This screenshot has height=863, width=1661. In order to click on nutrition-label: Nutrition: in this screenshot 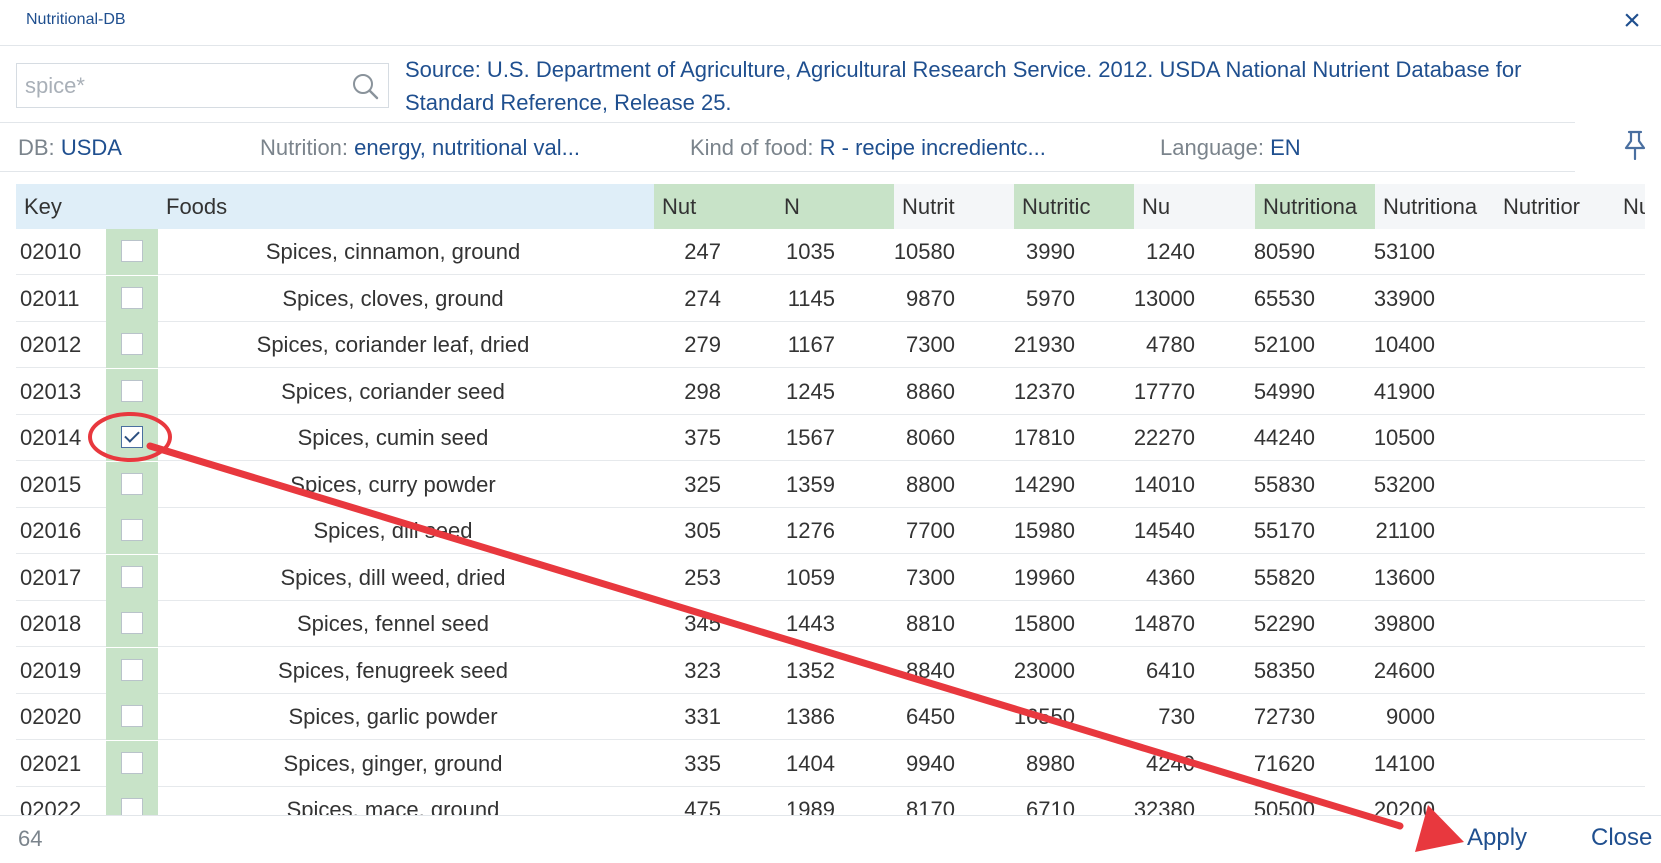, I will do `click(304, 147)`.